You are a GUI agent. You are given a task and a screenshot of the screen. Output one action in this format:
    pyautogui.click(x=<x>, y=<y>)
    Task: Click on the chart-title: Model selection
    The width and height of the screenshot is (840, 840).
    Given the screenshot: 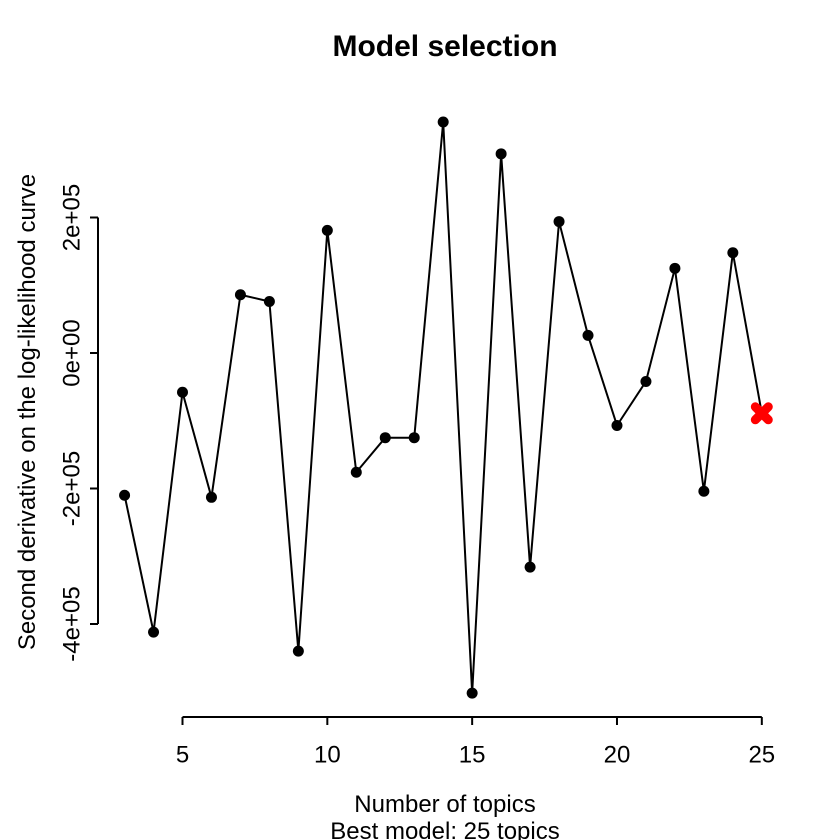 What is the action you would take?
    pyautogui.click(x=445, y=46)
    